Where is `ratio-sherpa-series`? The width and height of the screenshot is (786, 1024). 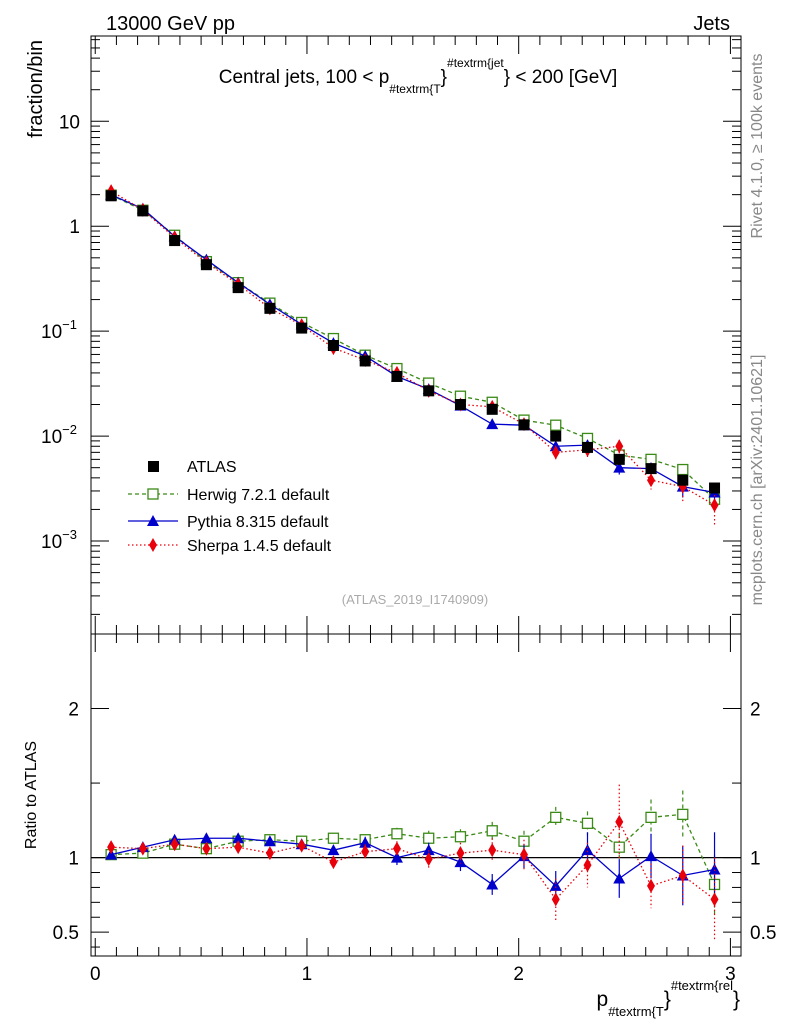 ratio-sherpa-series is located at coordinates (413, 863).